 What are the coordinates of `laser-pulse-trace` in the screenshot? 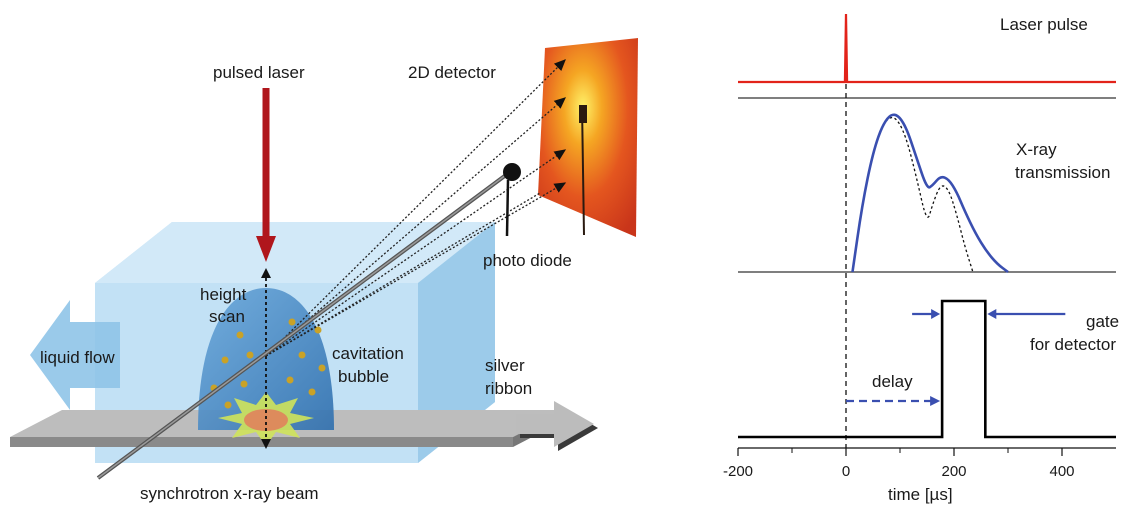 It's located at (927, 48).